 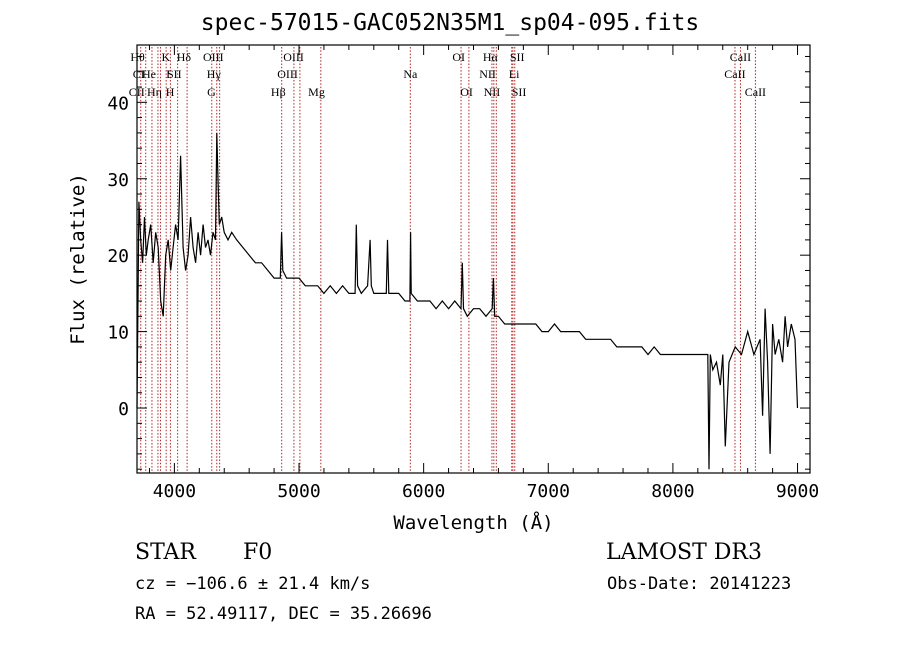 What do you see at coordinates (168, 74) in the screenshot?
I see `spectral-line-label: I` at bounding box center [168, 74].